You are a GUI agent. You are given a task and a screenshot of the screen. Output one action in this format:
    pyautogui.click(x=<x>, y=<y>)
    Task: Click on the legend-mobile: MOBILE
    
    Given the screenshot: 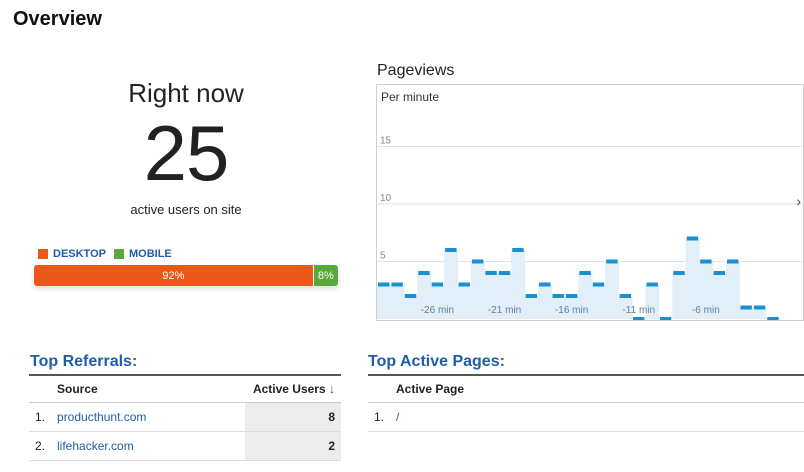 What is the action you would take?
    pyautogui.click(x=142, y=254)
    